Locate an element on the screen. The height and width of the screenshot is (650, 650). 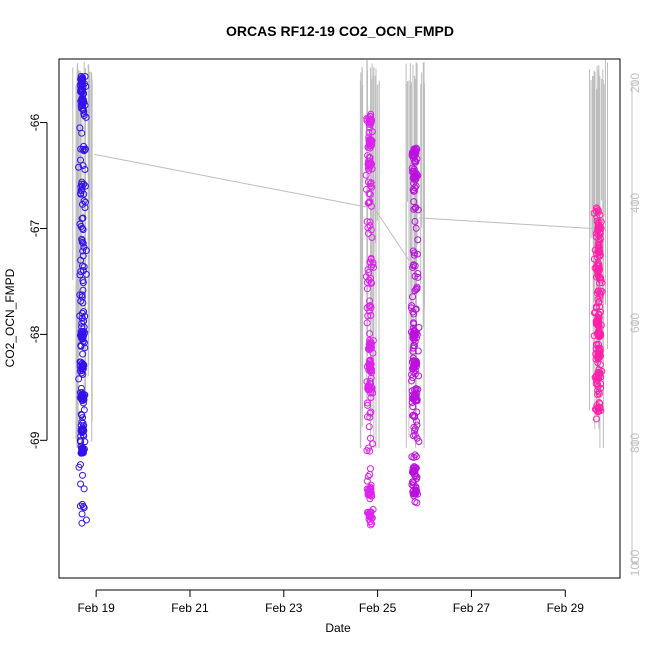
y-axis: -66 -67 -68 -69 is located at coordinates (38, 281).